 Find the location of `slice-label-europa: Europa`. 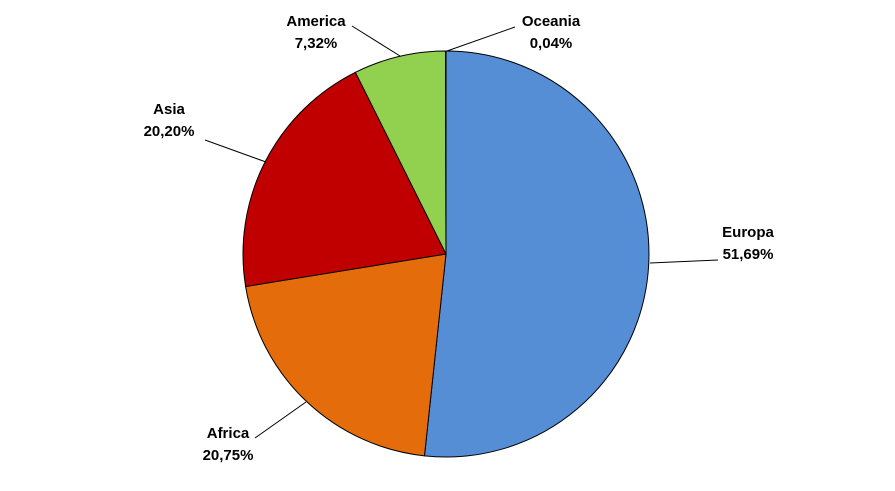

slice-label-europa: Europa is located at coordinates (748, 232).